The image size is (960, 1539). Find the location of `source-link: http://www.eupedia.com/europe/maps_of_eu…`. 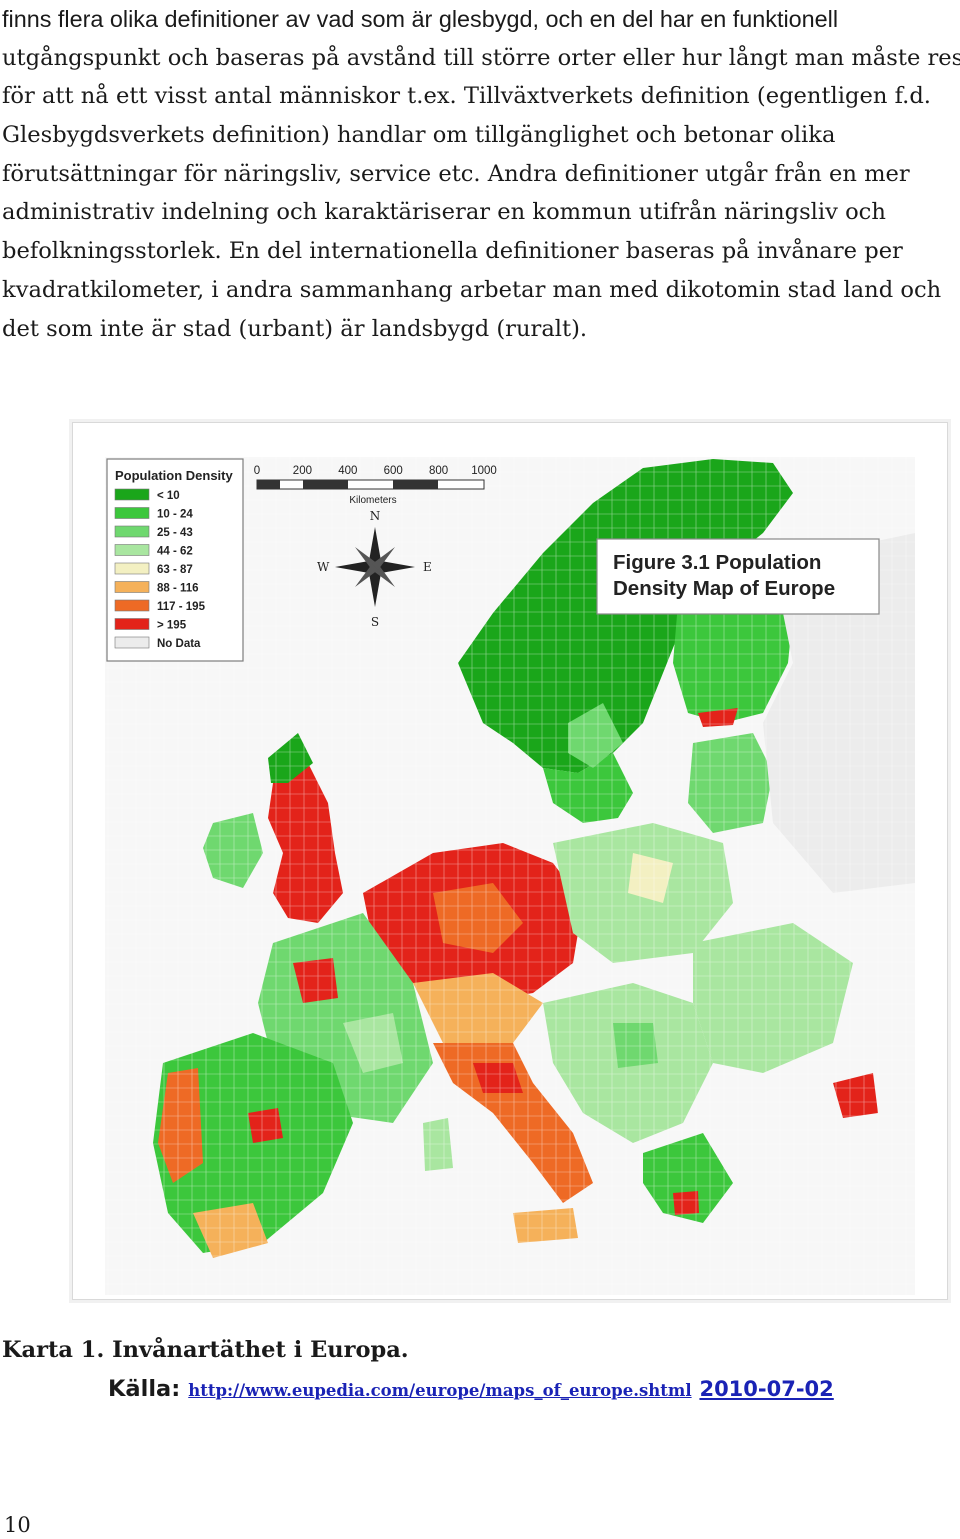

source-link: http://www.eupedia.com/europe/maps_of_eu… is located at coordinates (440, 1390).